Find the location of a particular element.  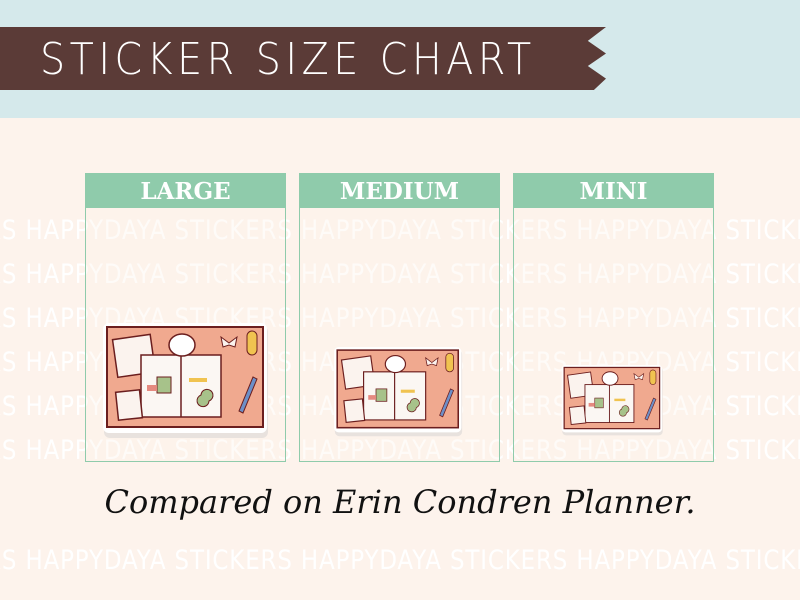

sticker-large is located at coordinates (186, 381).